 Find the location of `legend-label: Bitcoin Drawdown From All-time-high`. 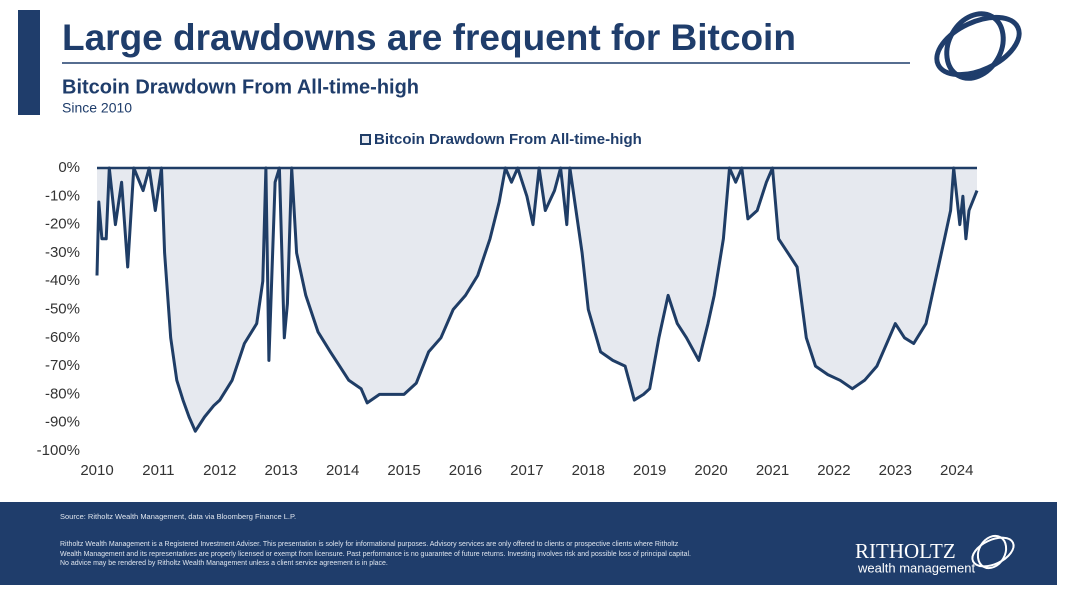

legend-label: Bitcoin Drawdown From All-time-high is located at coordinates (508, 139).